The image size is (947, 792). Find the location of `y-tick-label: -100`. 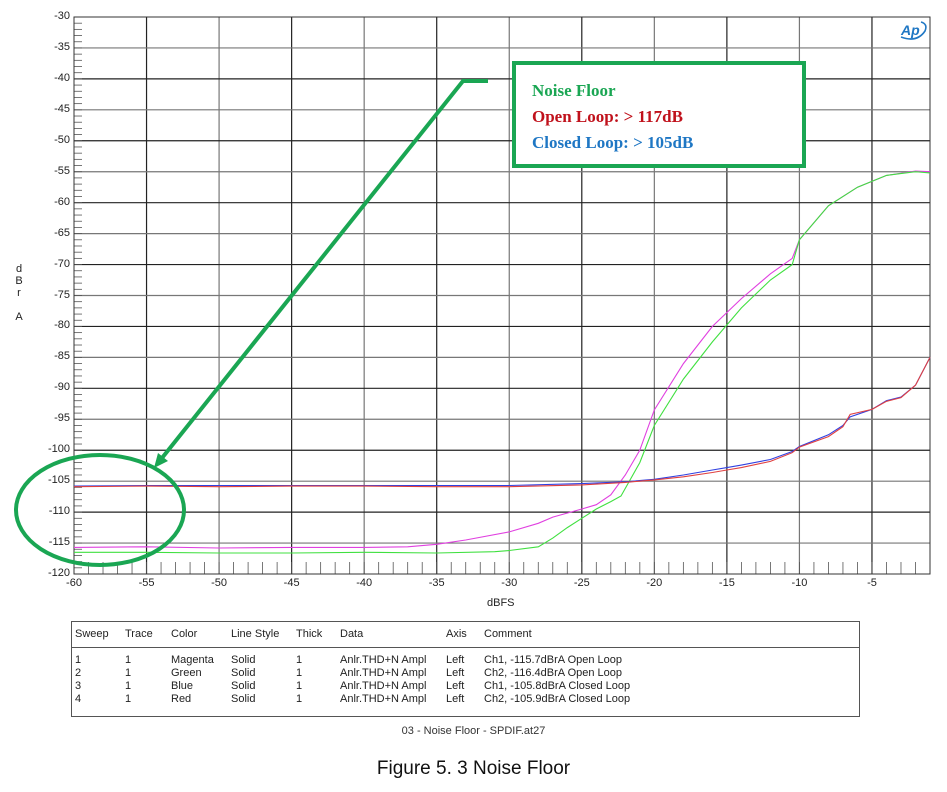

y-tick-label: -100 is located at coordinates (58, 449).